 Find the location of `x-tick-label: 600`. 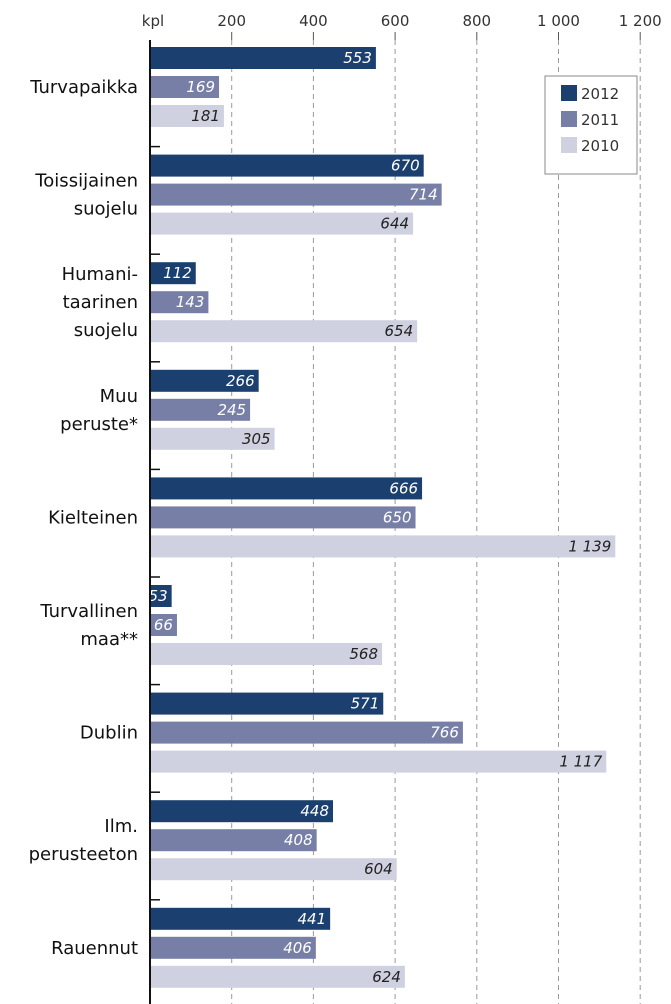

x-tick-label: 600 is located at coordinates (395, 21).